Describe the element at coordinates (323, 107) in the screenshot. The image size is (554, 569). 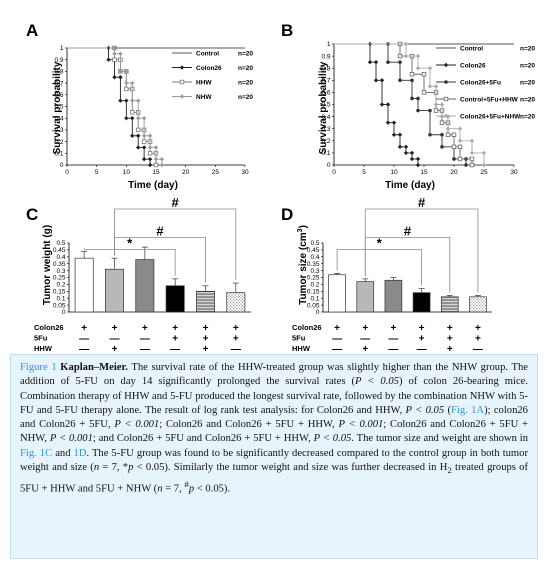
I see `y-axis-title-b: Survival probability` at that location.